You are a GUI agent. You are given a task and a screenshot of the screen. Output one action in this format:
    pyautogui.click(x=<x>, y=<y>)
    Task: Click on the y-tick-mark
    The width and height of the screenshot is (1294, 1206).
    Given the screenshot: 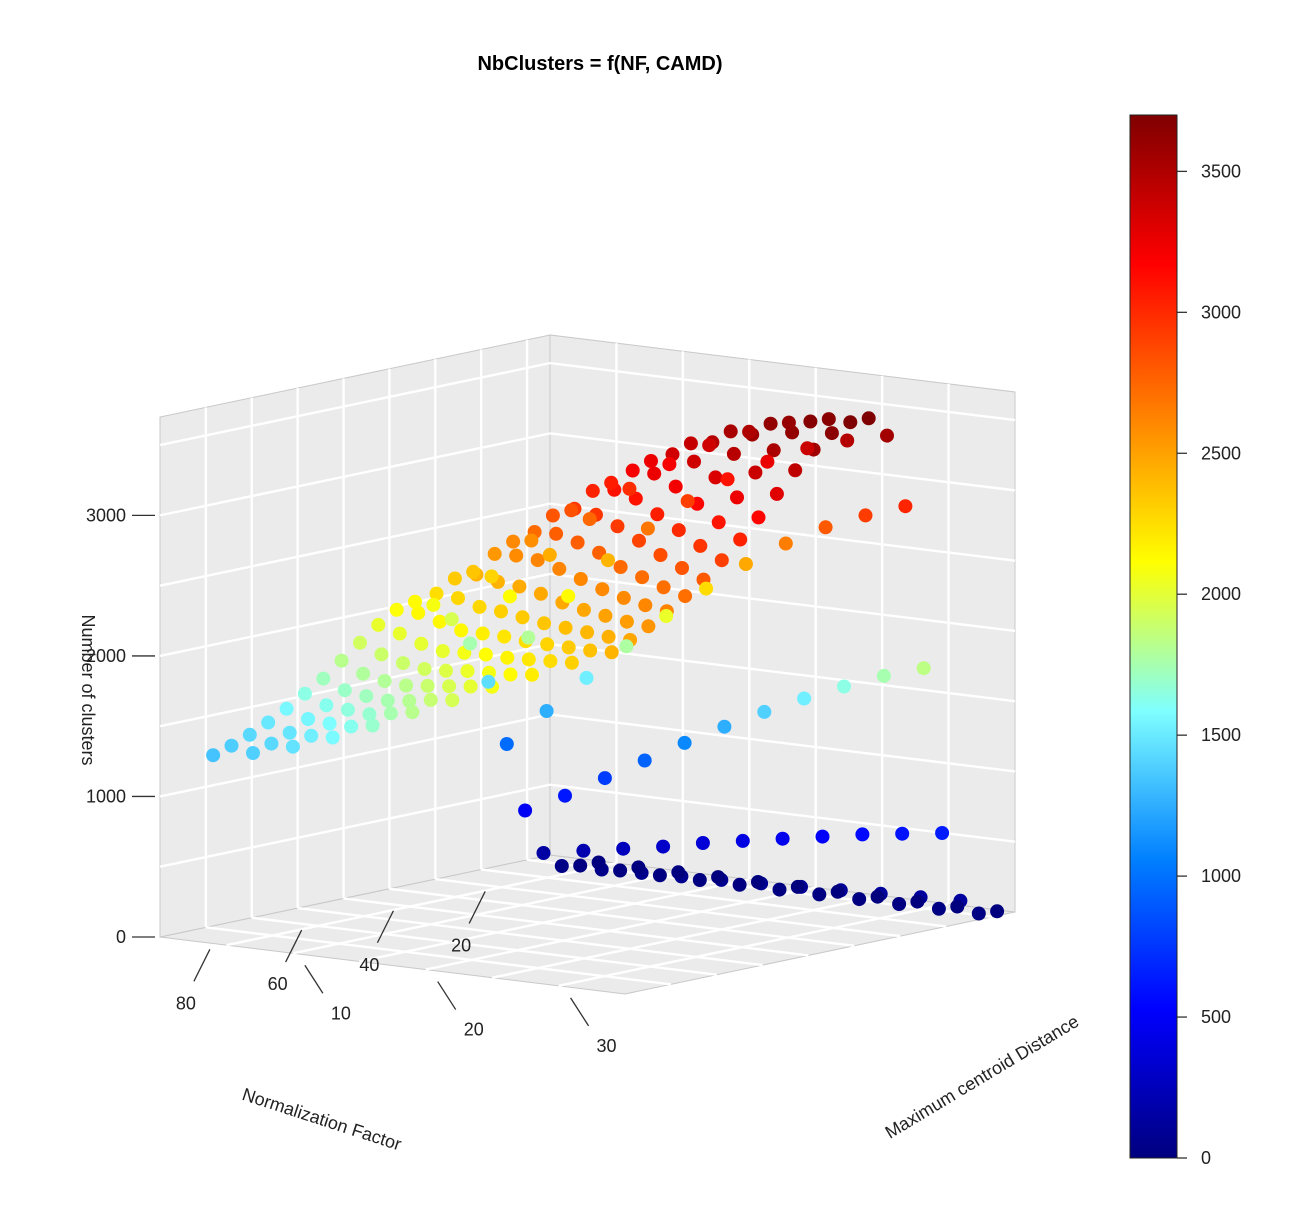 What is the action you would take?
    pyautogui.click(x=580, y=1012)
    